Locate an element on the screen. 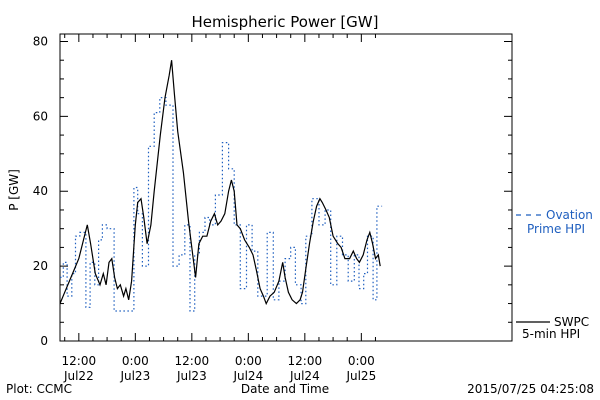 This screenshot has width=600, height=400. y-axis-label: P [GW] is located at coordinates (14, 190).